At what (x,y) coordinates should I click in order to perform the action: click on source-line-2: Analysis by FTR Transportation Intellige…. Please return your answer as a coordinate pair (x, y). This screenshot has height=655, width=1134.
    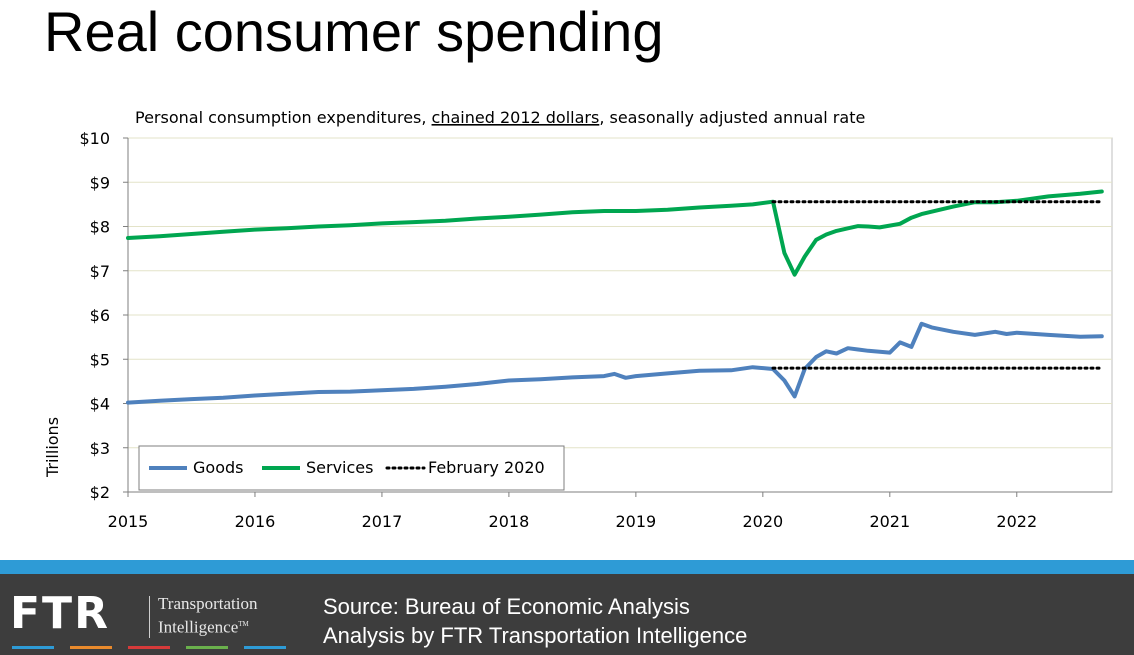
    Looking at the image, I should click on (535, 635).